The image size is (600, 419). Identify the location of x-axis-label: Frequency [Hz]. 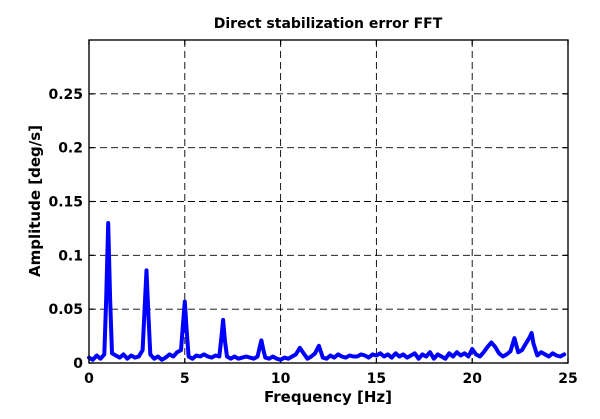
(328, 397).